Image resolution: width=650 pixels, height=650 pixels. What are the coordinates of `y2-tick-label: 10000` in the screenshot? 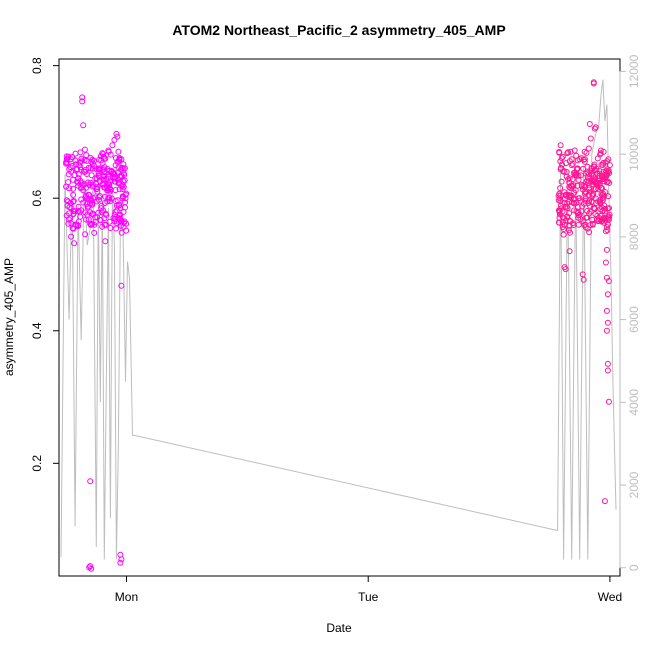 It's located at (634, 154).